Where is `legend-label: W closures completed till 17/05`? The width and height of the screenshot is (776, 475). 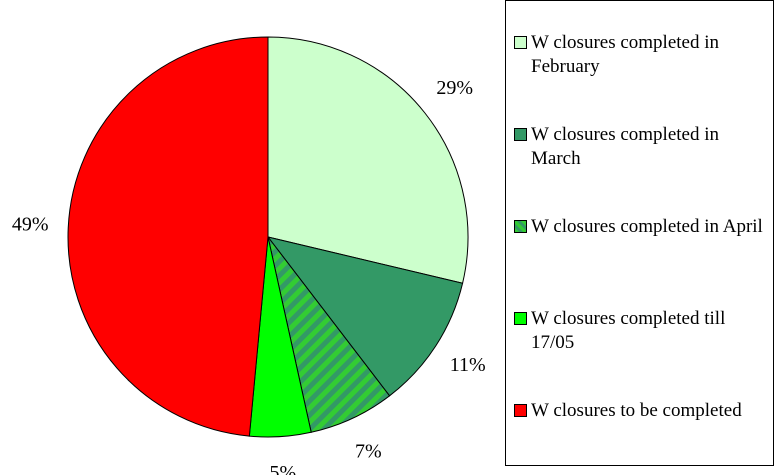 legend-label: W closures completed till 17/05 is located at coordinates (628, 330).